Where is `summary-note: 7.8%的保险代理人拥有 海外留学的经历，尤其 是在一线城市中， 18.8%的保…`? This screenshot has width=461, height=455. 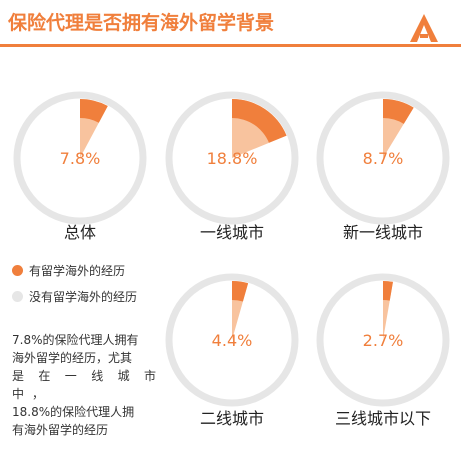 summary-note: 7.8%的保险代理人拥有 海外留学的经历，尤其 是在一线城市中， 18.8%的保… is located at coordinates (88, 385).